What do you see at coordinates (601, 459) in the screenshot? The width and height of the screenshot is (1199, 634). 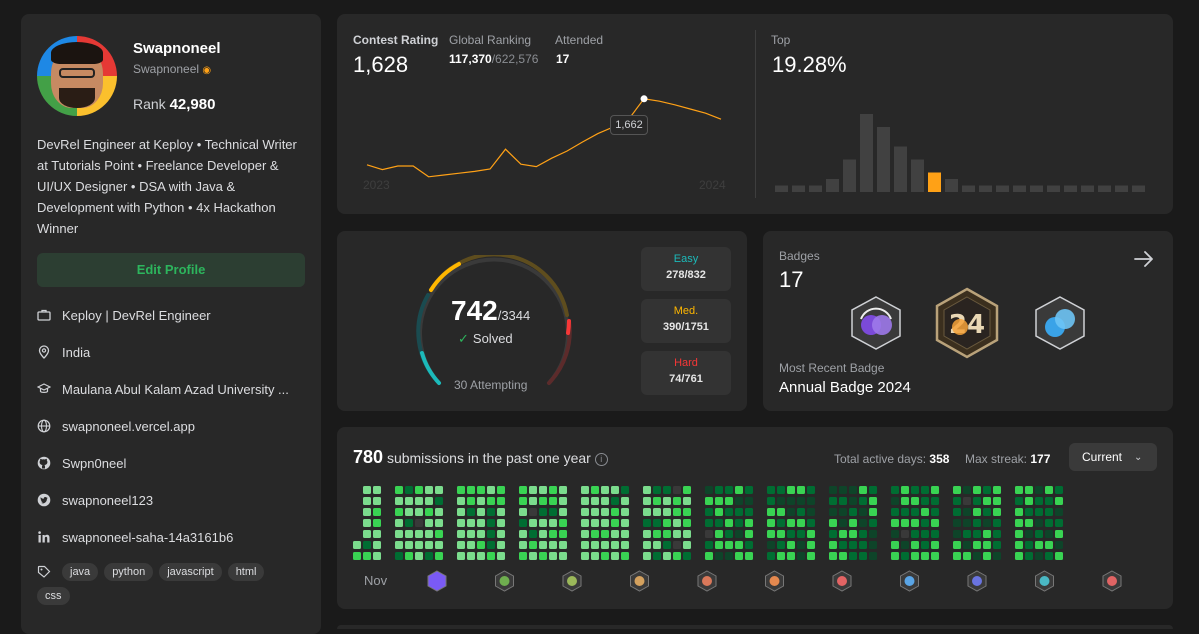 I see `info-icon: i` at bounding box center [601, 459].